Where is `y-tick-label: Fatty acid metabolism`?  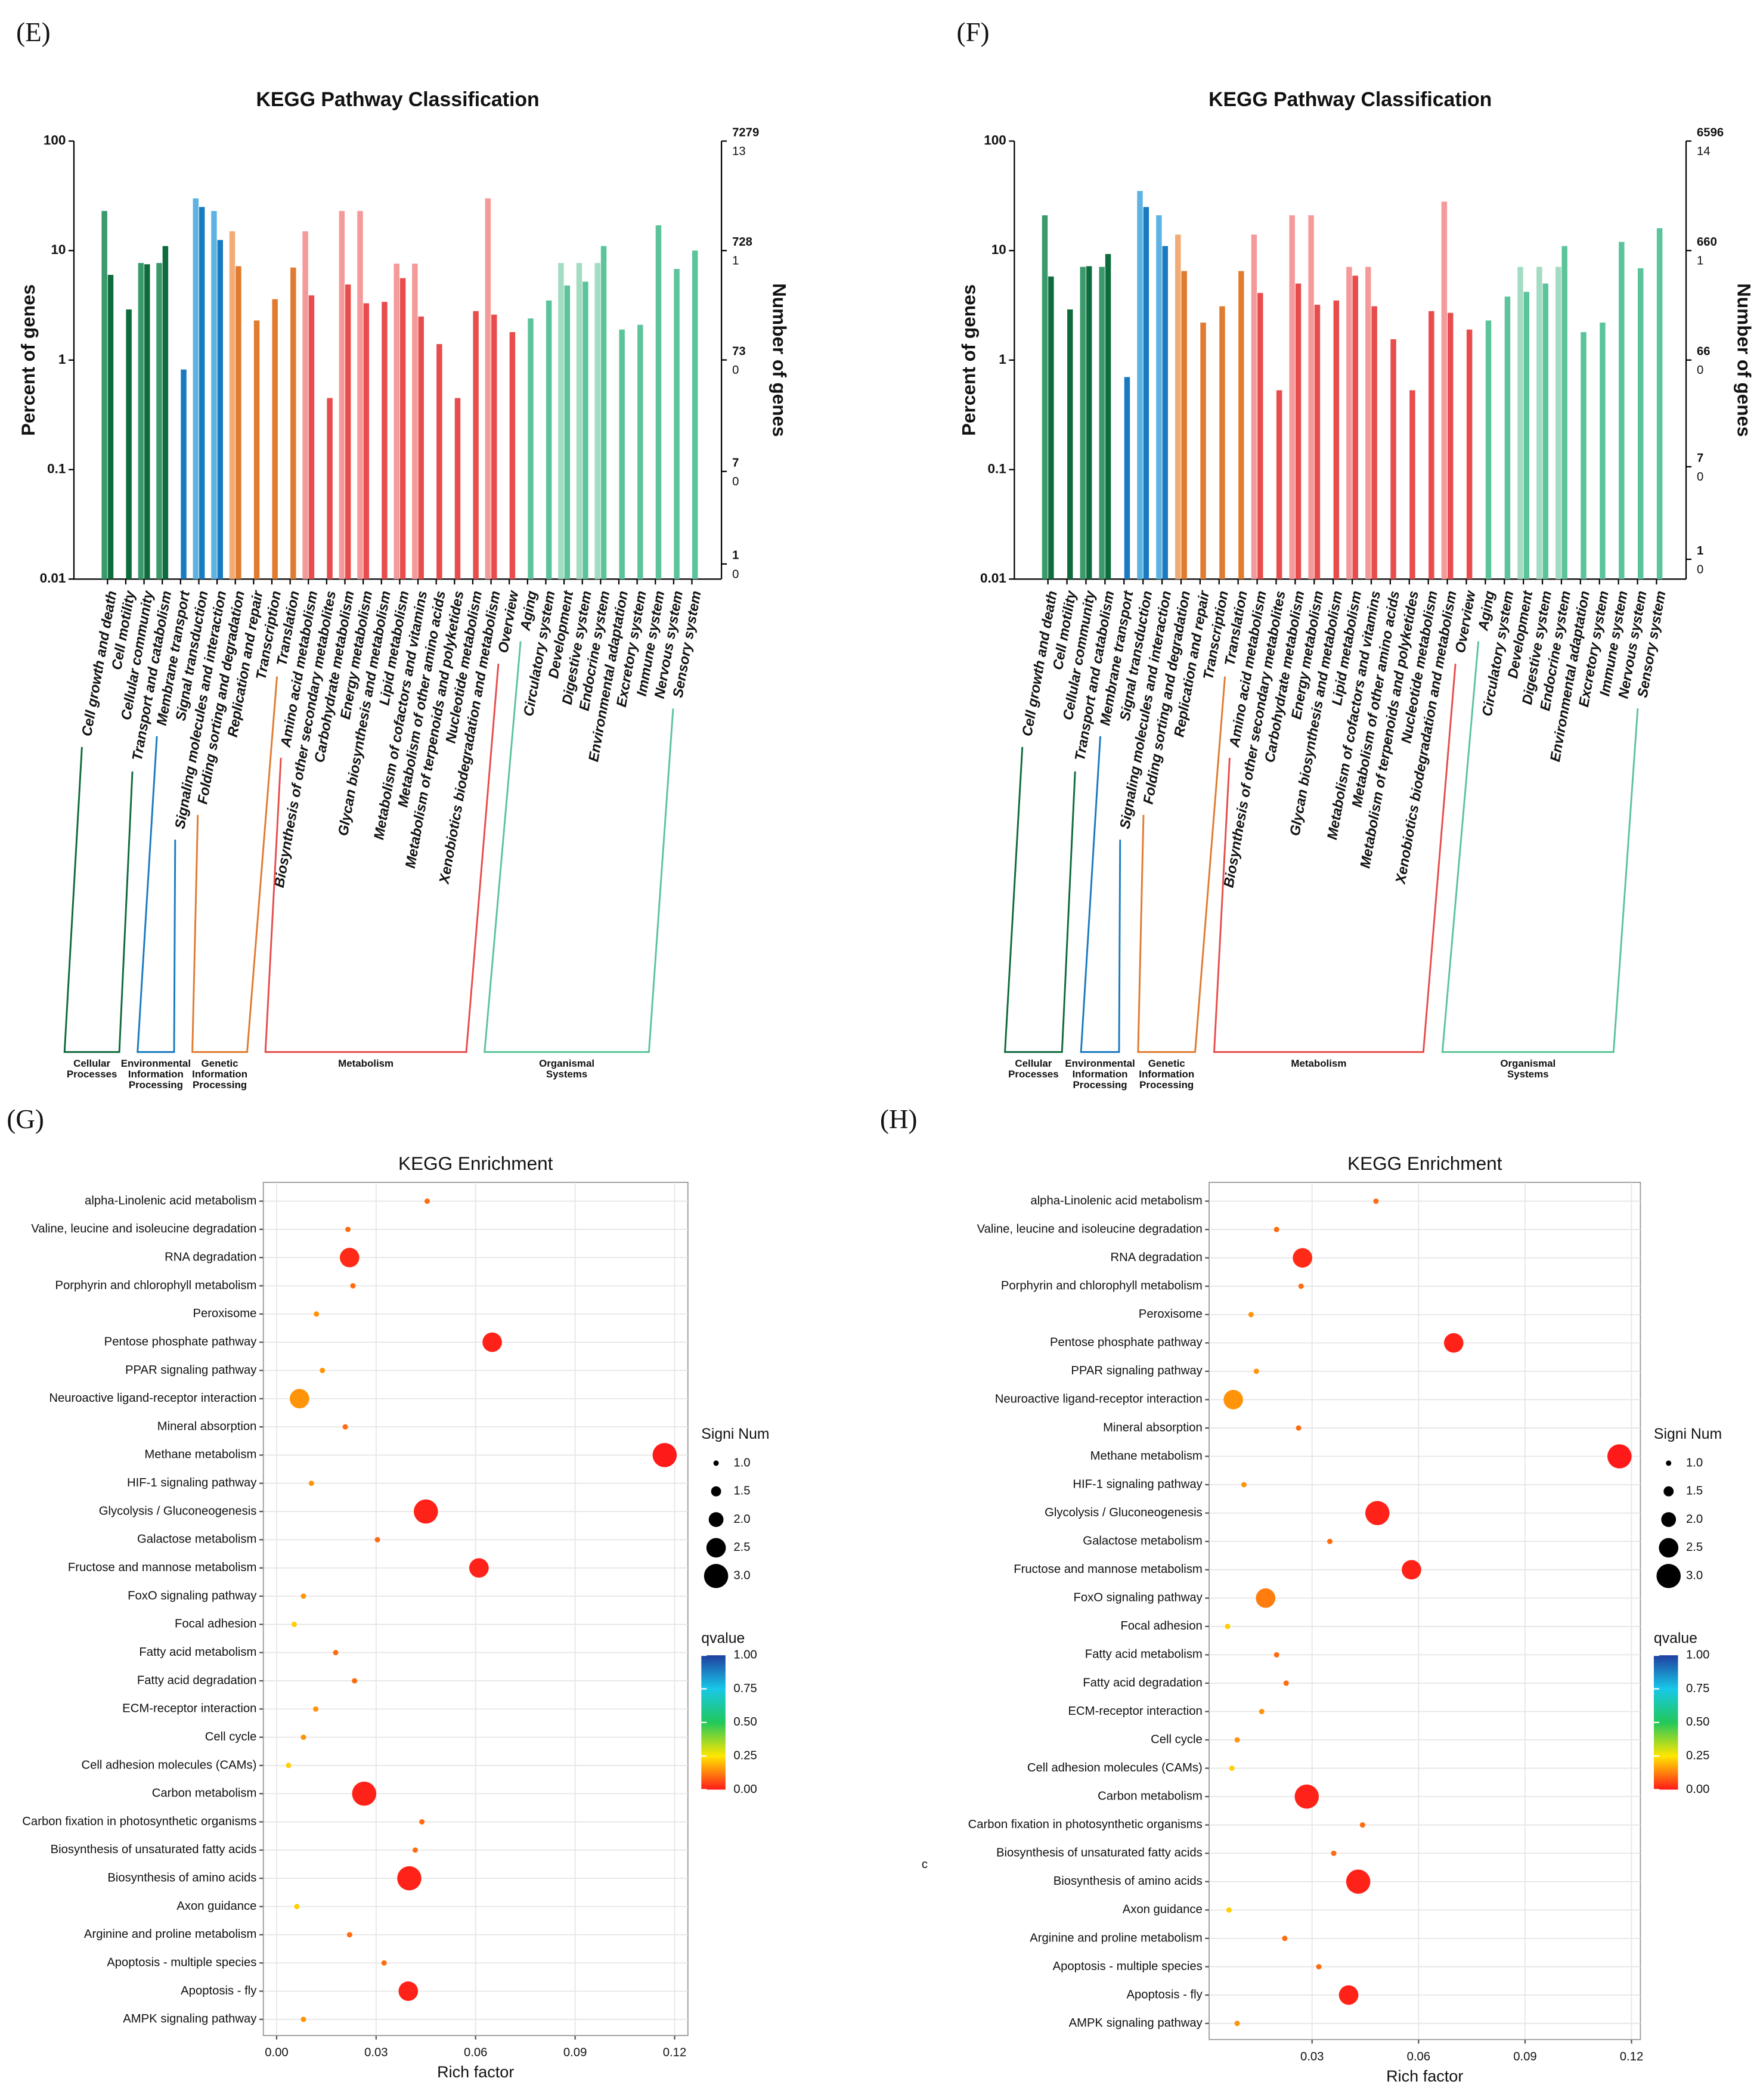
y-tick-label: Fatty acid metabolism is located at coordinates (1144, 1654).